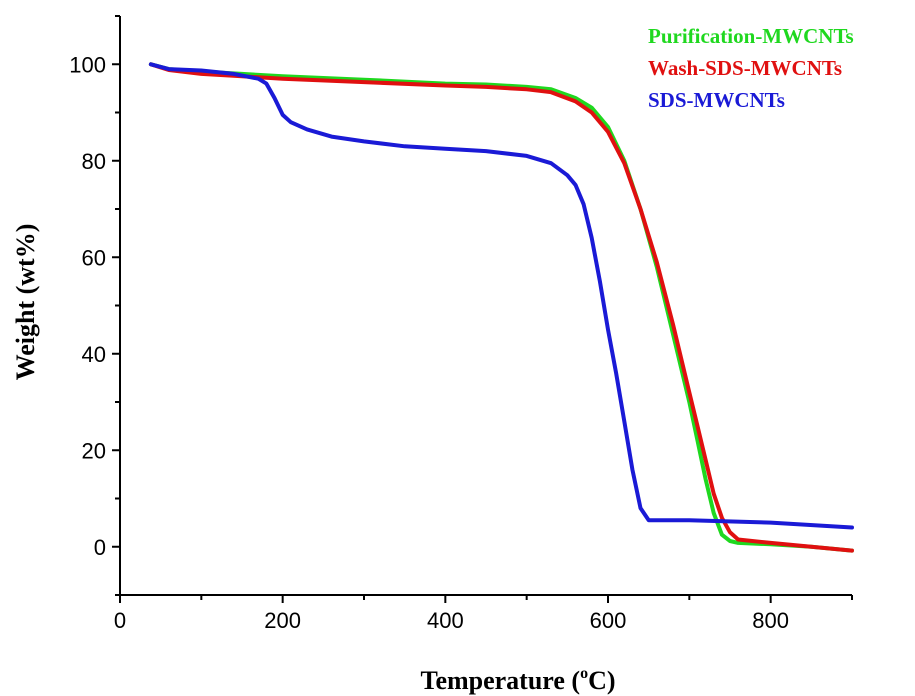 The image size is (915, 696). I want to click on x-tick-label: 0, so click(120, 620).